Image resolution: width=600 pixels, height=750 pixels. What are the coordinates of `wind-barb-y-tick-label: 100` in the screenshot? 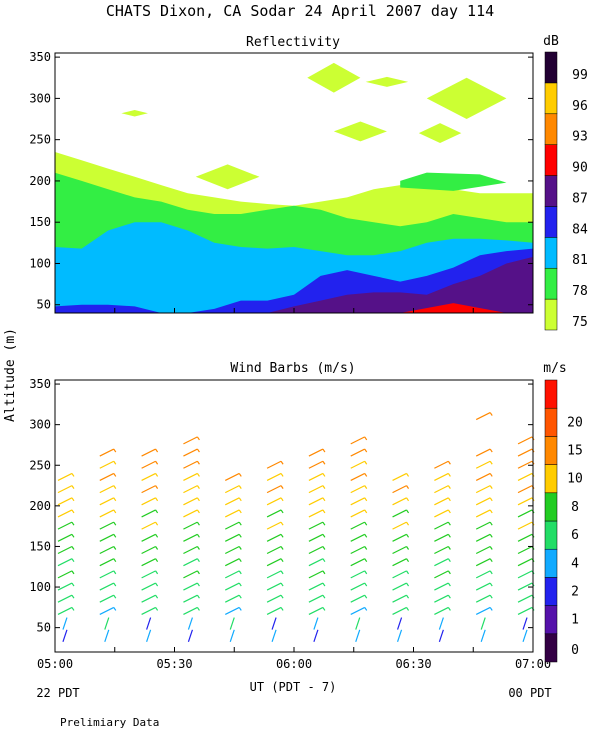 It's located at (40, 587).